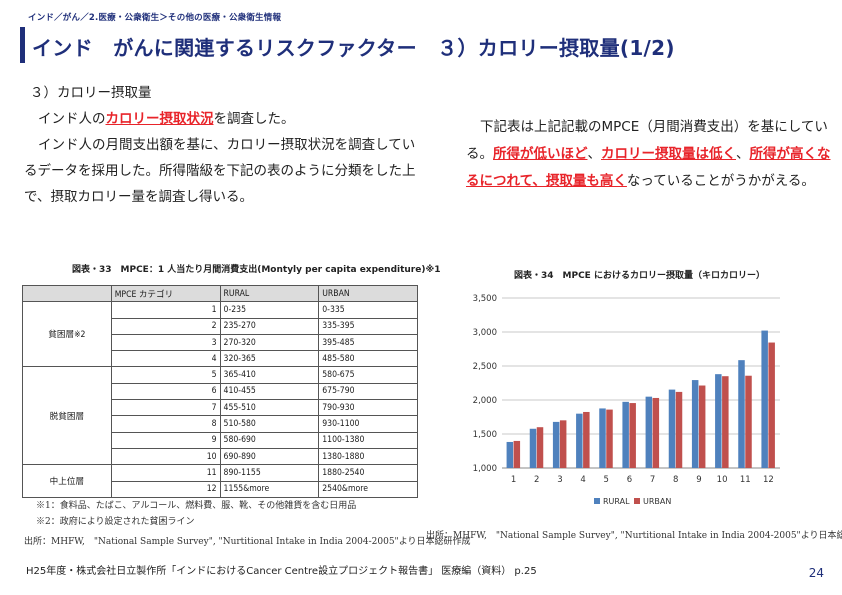 This screenshot has height=595, width=842. Describe the element at coordinates (115, 522) in the screenshot. I see `table-note-2: ※2：政府により設定された貧困ライン` at that location.